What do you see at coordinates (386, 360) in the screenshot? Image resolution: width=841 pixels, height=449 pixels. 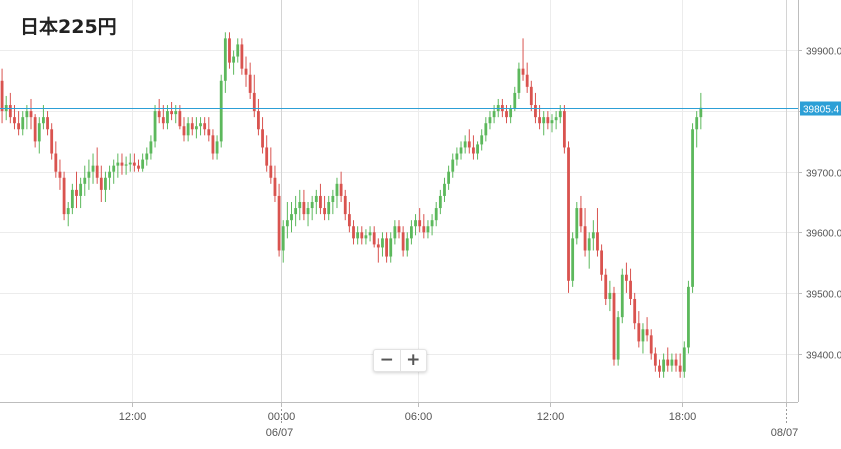 I see `zoom-out-button: −` at bounding box center [386, 360].